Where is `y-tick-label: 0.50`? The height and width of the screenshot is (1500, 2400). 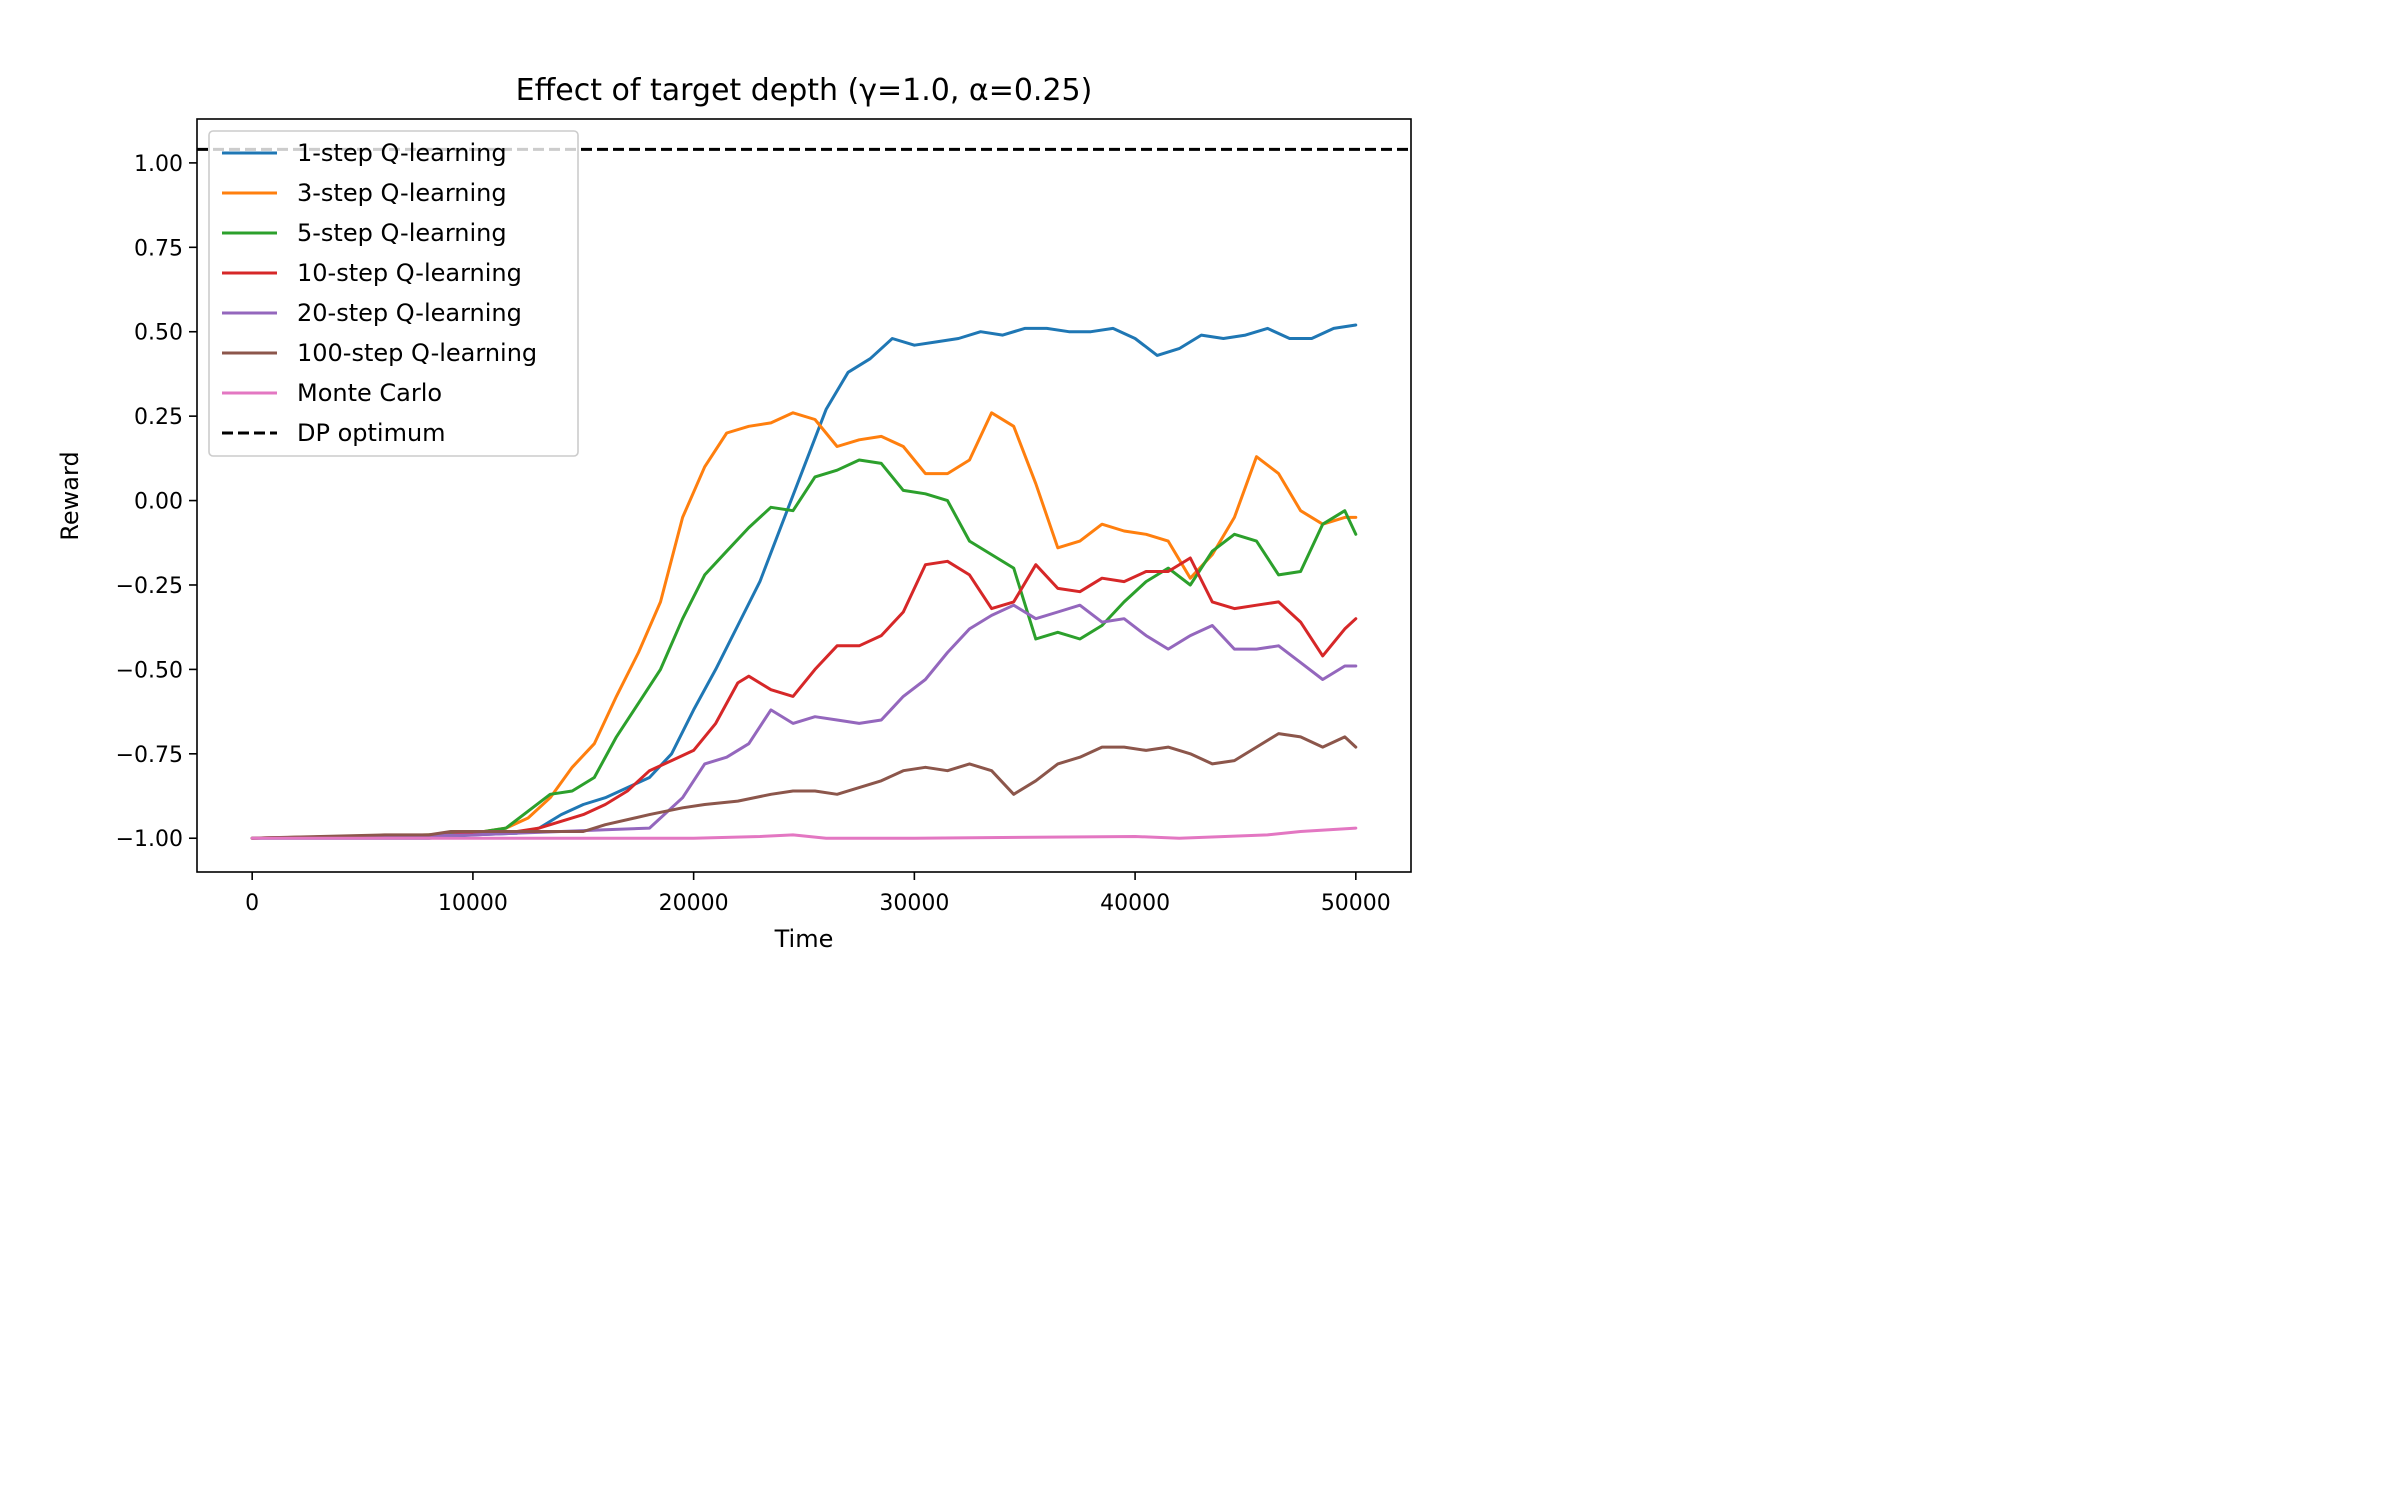 y-tick-label: 0.50 is located at coordinates (158, 333).